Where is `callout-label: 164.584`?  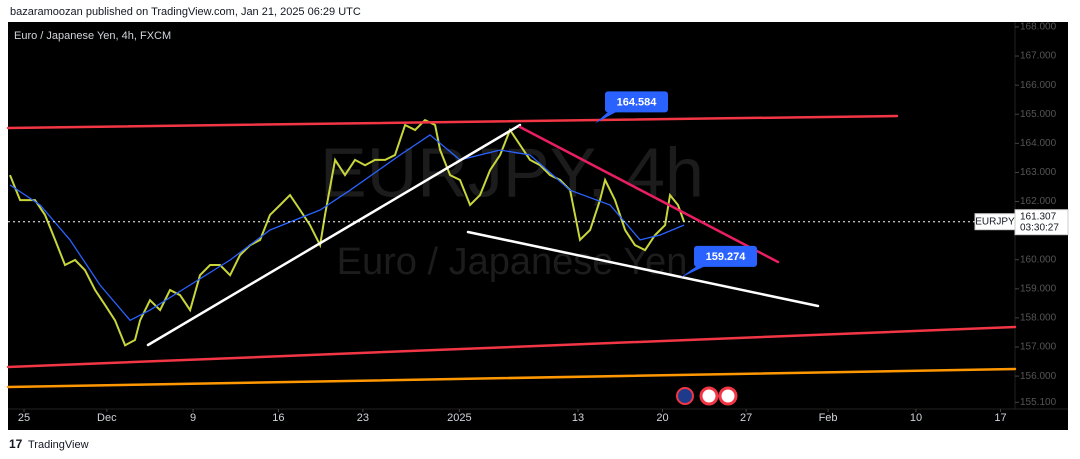 callout-label: 164.584 is located at coordinates (637, 102).